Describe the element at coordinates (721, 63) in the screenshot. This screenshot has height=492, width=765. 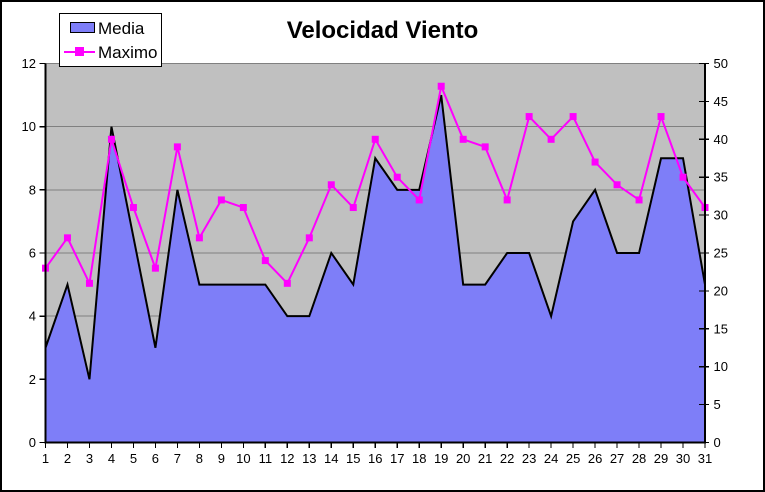
I see `svg-text: 50` at that location.